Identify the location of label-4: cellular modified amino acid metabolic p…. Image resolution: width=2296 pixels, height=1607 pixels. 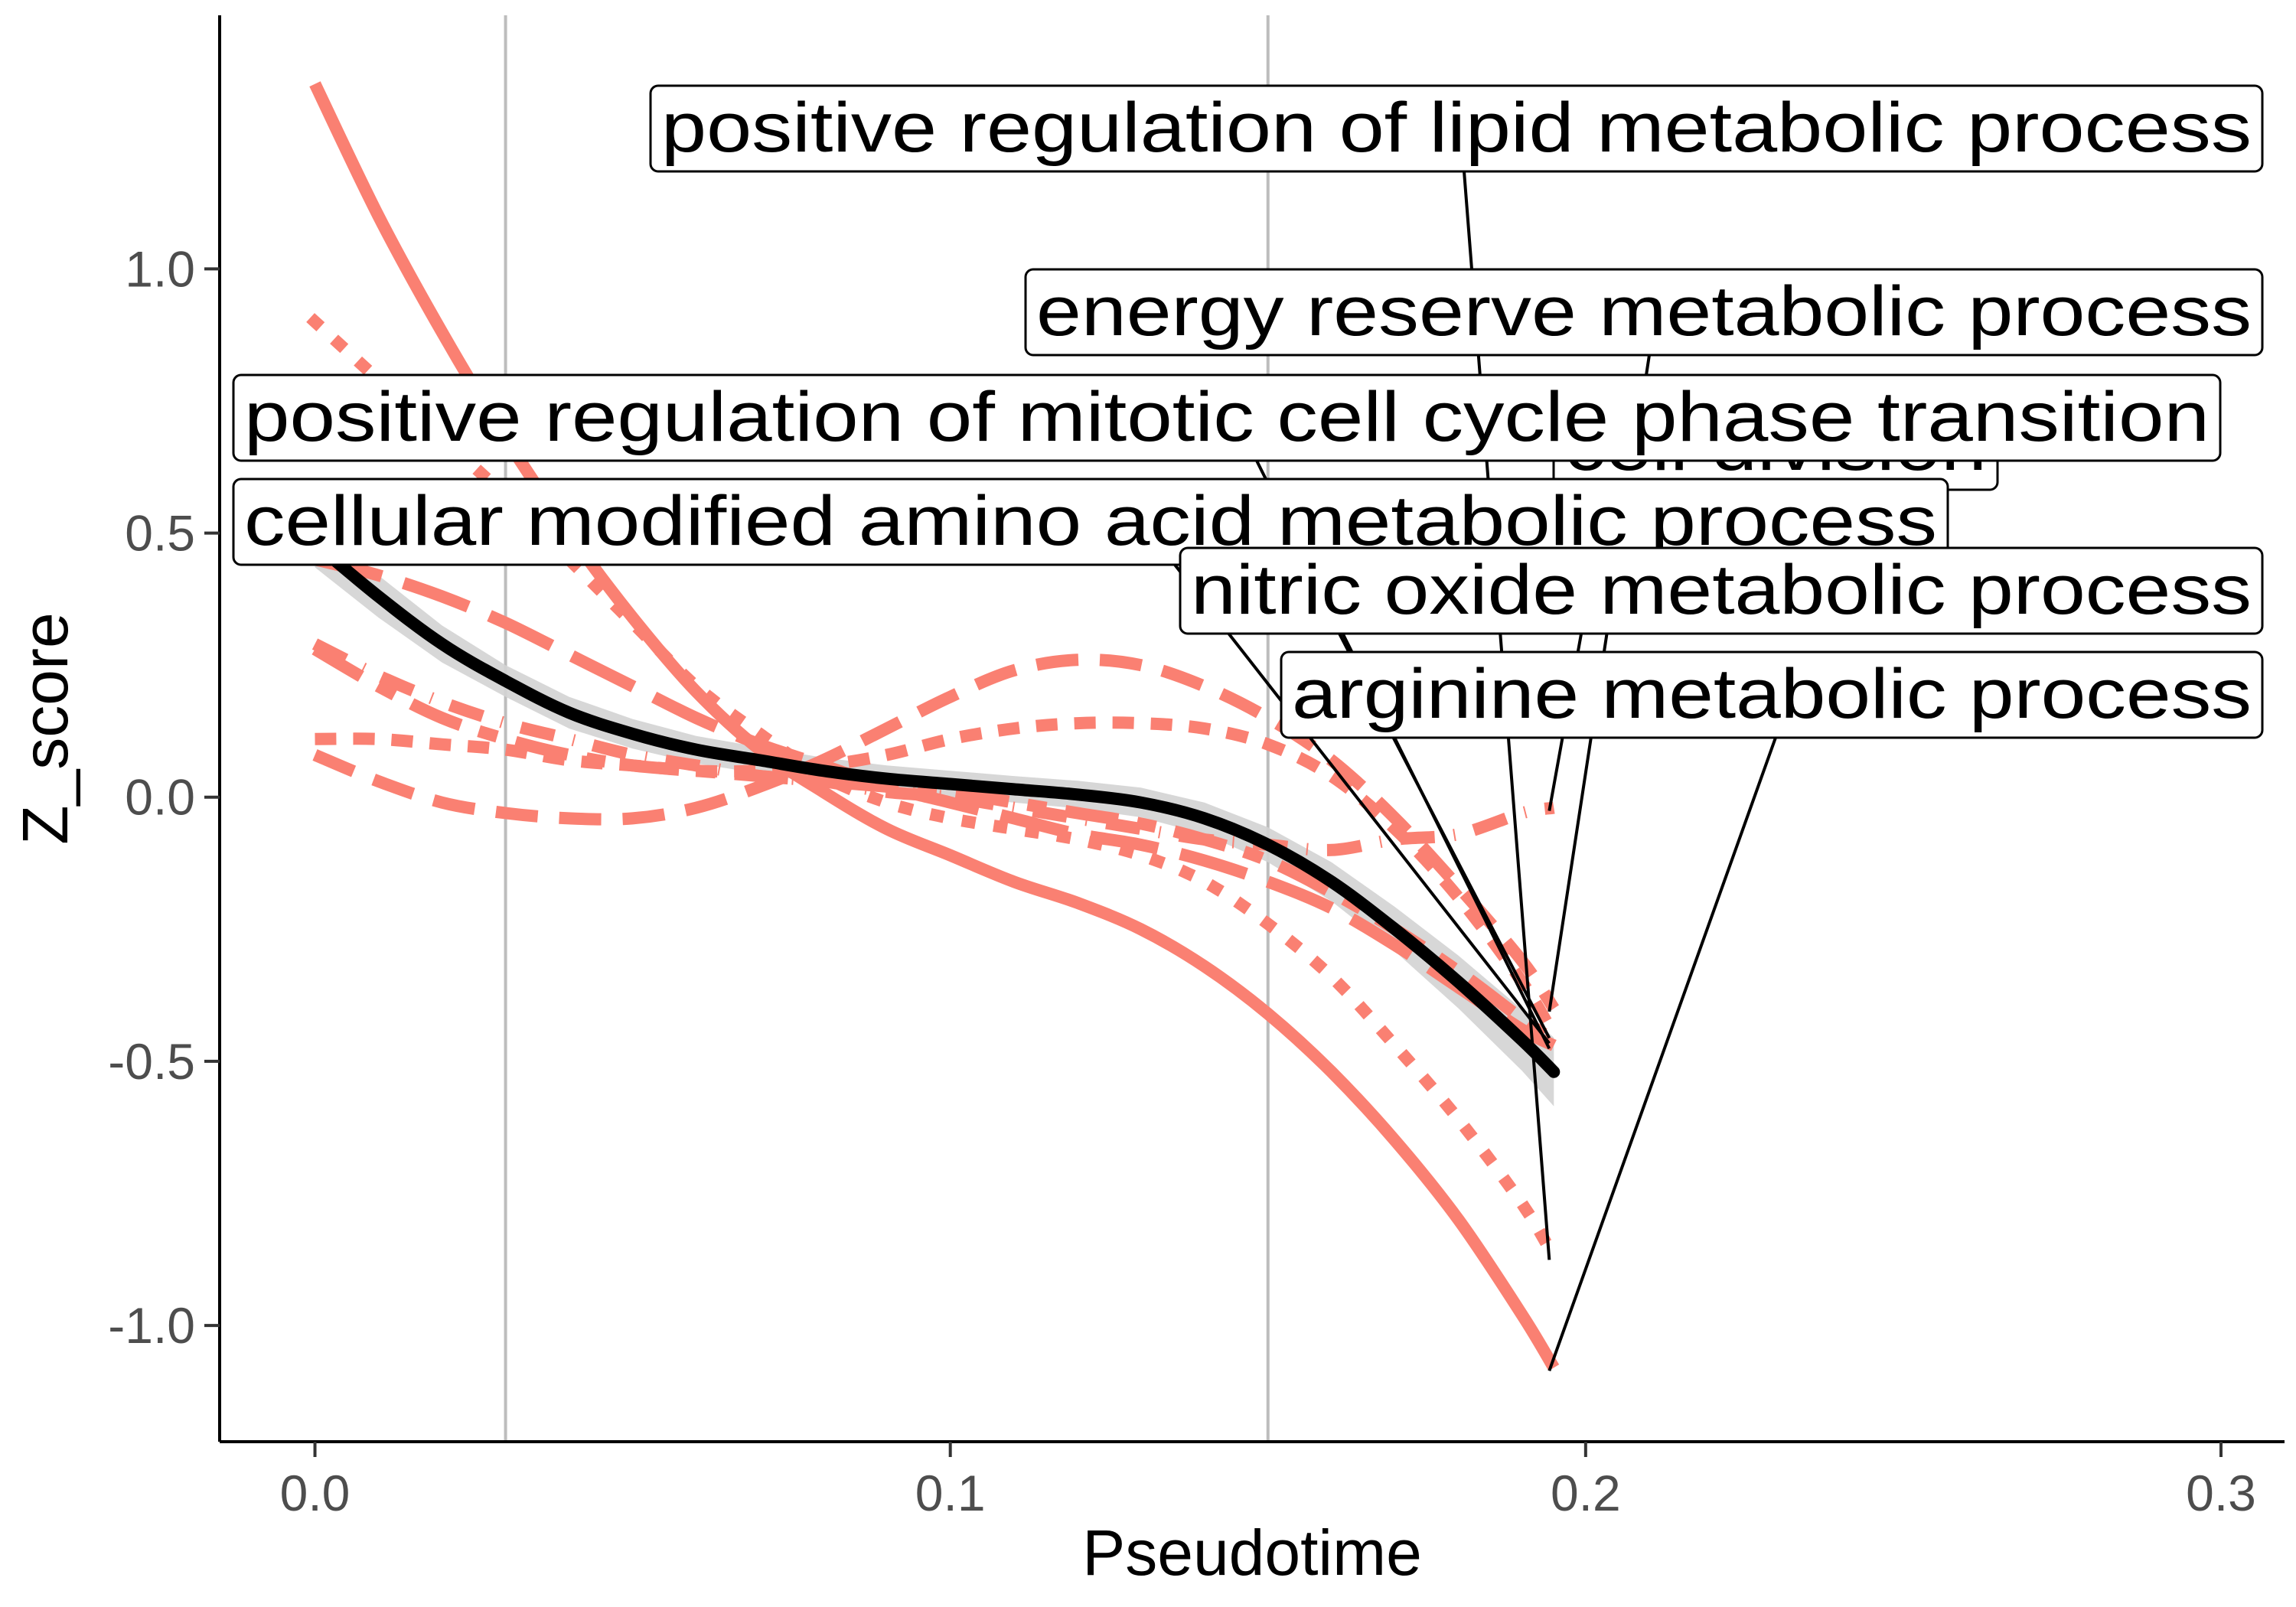
(1090, 522).